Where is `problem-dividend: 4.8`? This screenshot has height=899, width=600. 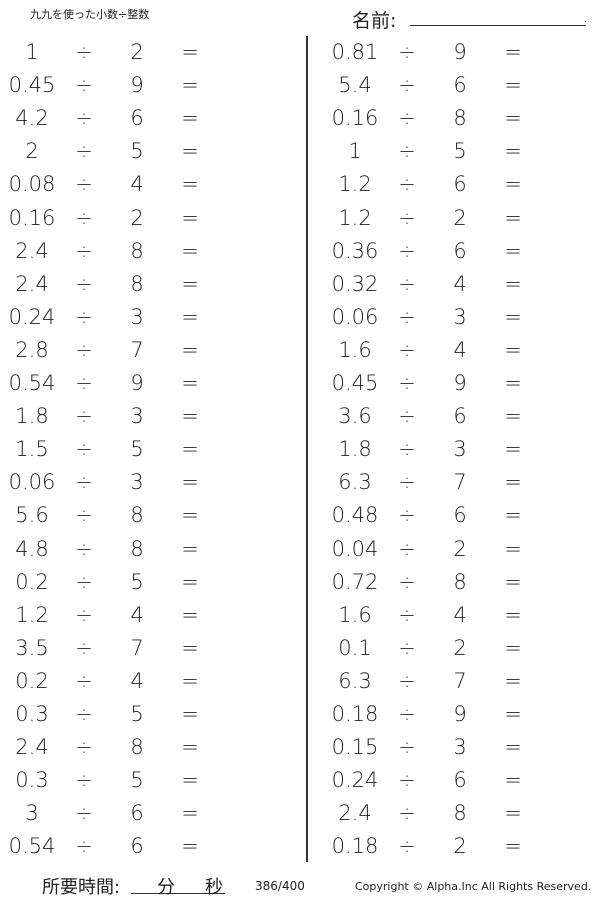
problem-dividend: 4.8 is located at coordinates (32, 548).